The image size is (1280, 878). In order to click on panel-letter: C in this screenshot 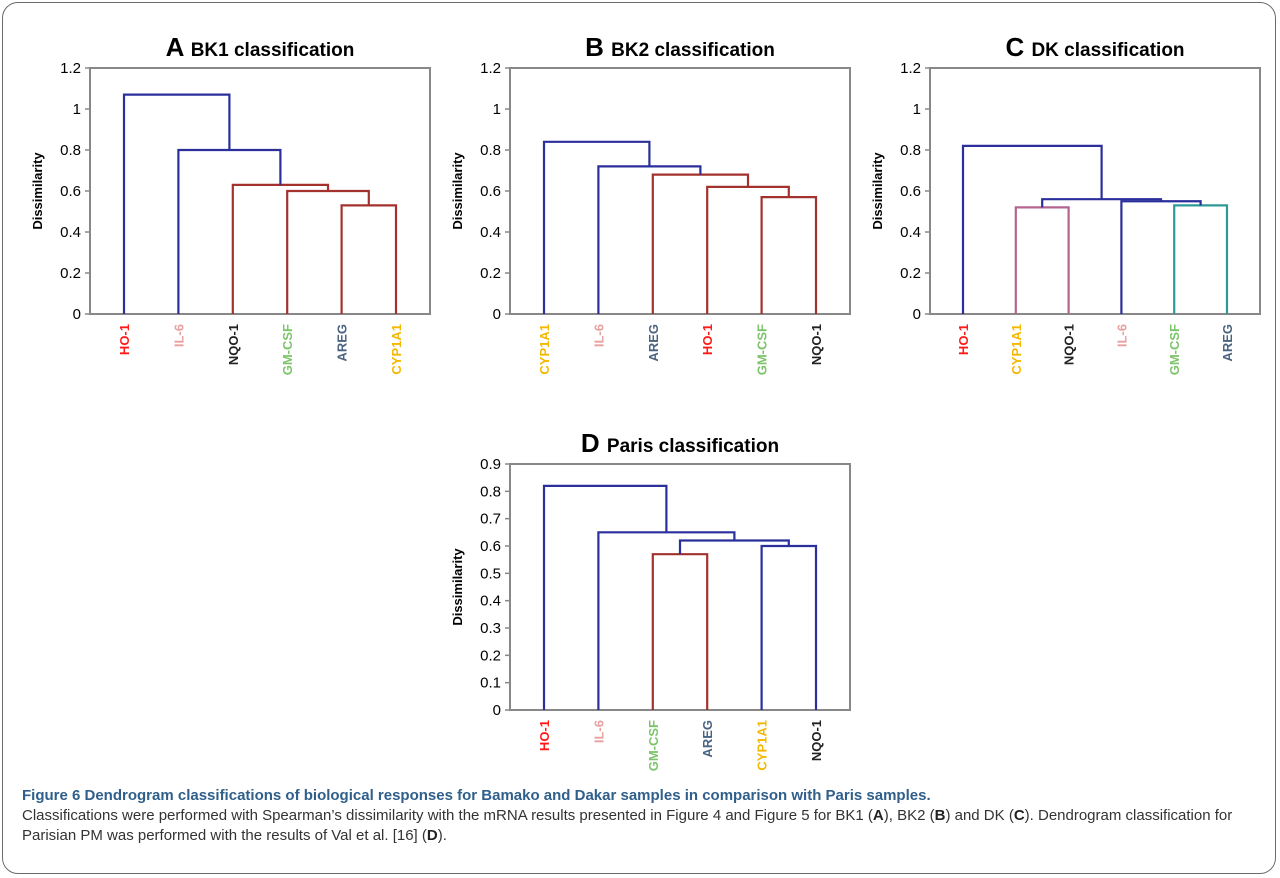, I will do `click(1018, 47)`.